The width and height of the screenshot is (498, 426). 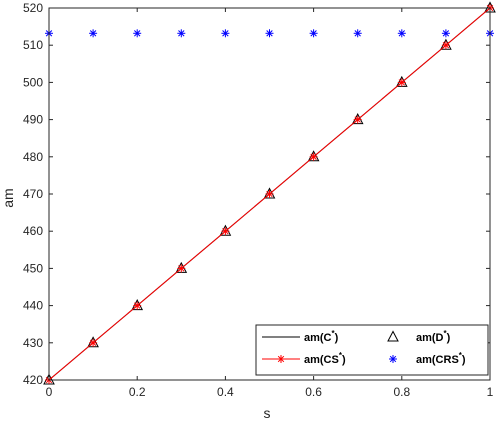 What do you see at coordinates (433, 336) in the screenshot?
I see `legend-label: am(D*)` at bounding box center [433, 336].